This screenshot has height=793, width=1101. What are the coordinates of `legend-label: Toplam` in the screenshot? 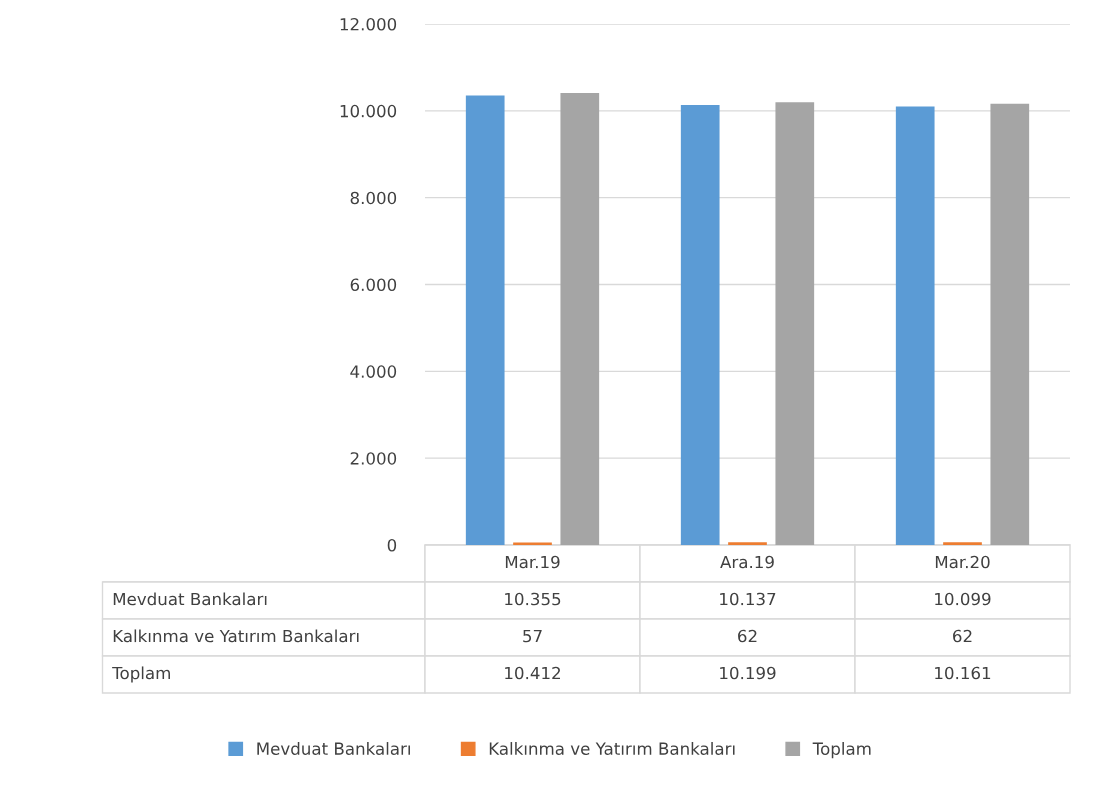 It's located at (841, 750).